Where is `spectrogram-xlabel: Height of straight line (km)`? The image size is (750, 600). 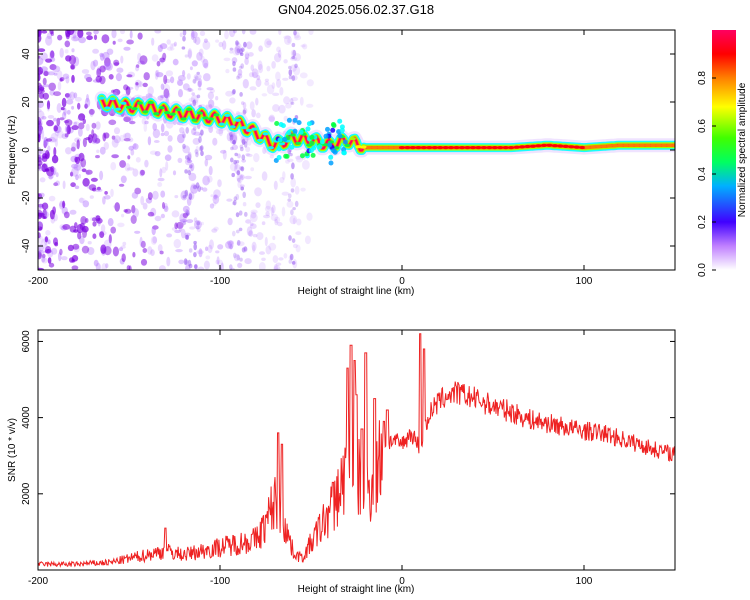
spectrogram-xlabel: Height of straight line (km) is located at coordinates (356, 291).